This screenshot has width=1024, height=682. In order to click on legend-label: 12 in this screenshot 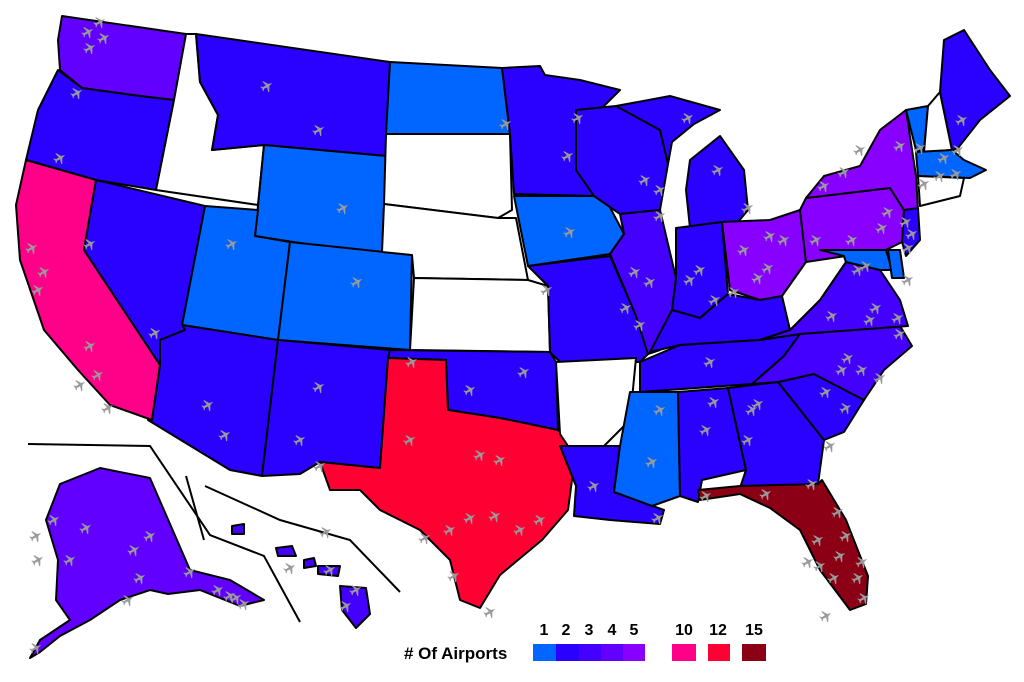, I will do `click(718, 630)`.